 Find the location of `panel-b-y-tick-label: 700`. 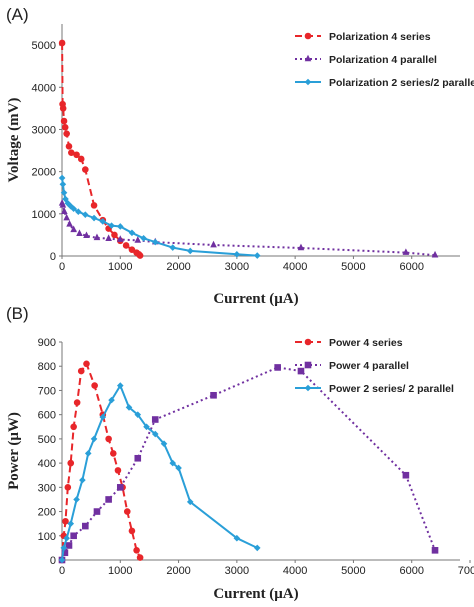

panel-b-y-tick-label: 700 is located at coordinates (47, 391).